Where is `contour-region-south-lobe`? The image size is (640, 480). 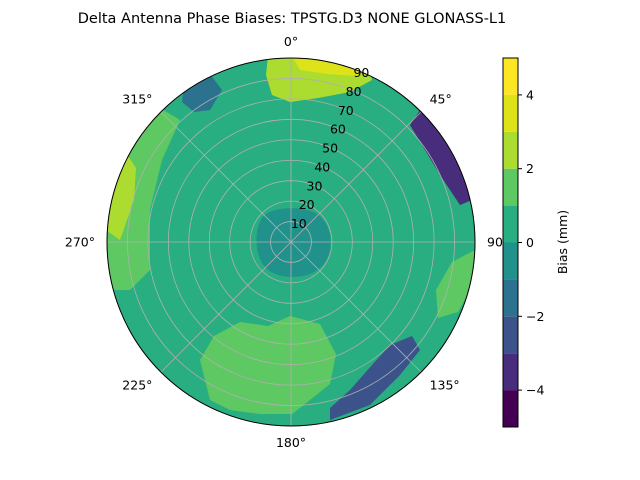 contour-region-south-lobe is located at coordinates (268, 365).